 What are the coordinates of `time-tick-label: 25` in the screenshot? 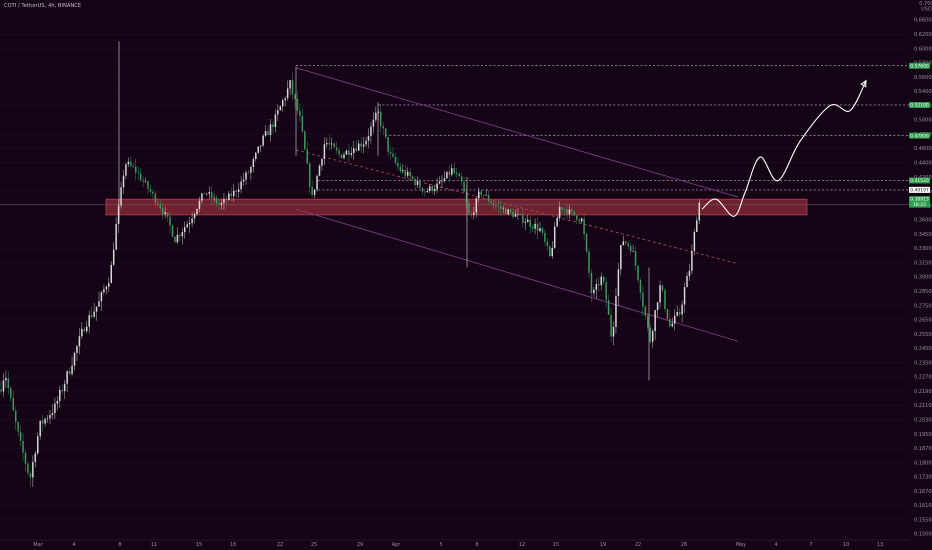 It's located at (314, 545).